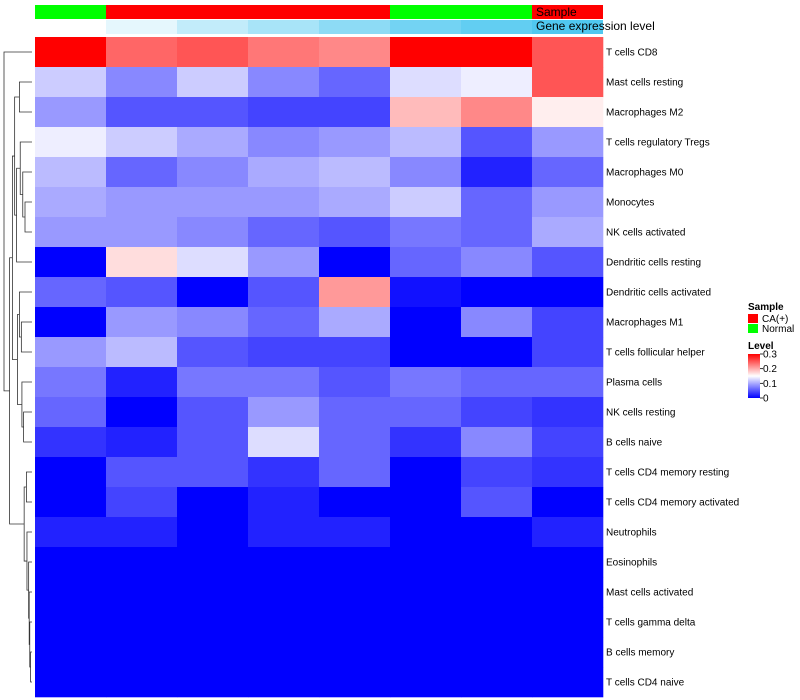 The width and height of the screenshot is (800, 700). I want to click on column-annotations, so click(319, 19).